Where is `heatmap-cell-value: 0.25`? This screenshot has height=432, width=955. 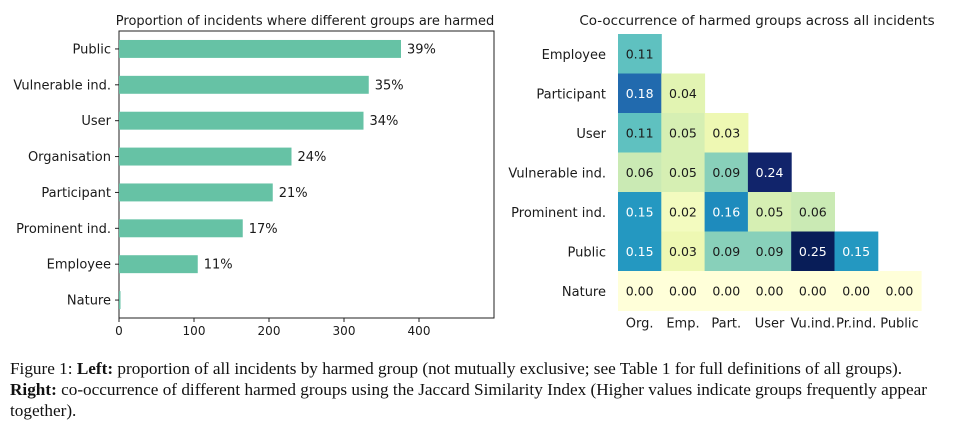
heatmap-cell-value: 0.25 is located at coordinates (813, 251).